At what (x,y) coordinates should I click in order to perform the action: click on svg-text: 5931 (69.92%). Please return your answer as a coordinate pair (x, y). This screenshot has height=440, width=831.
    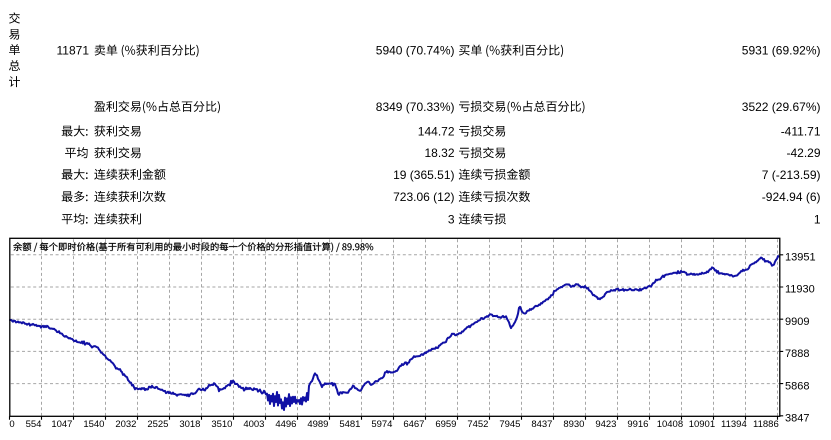
    Looking at the image, I should click on (781, 51).